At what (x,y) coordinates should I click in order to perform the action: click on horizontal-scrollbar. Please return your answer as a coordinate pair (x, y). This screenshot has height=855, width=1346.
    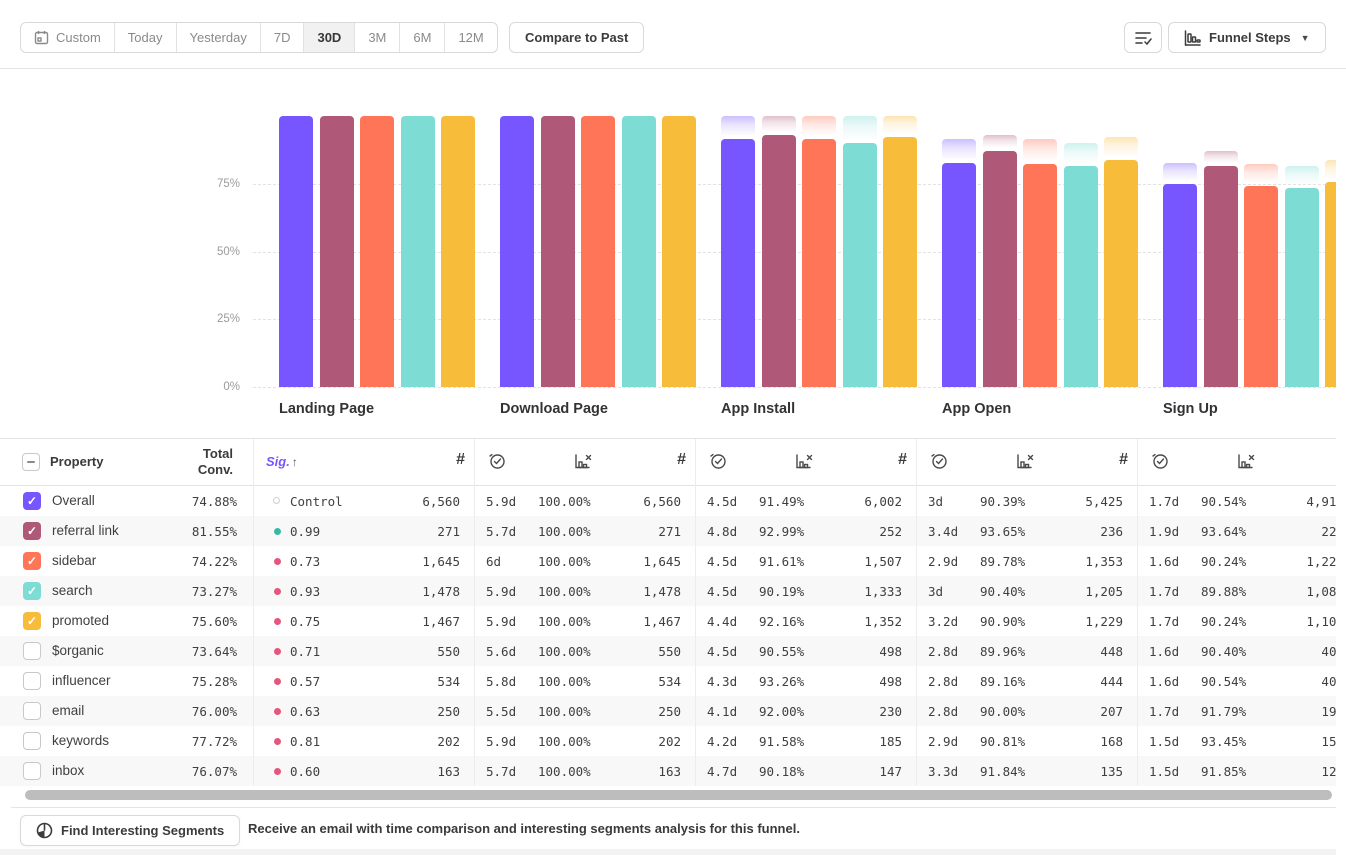
    Looking at the image, I should click on (678, 795).